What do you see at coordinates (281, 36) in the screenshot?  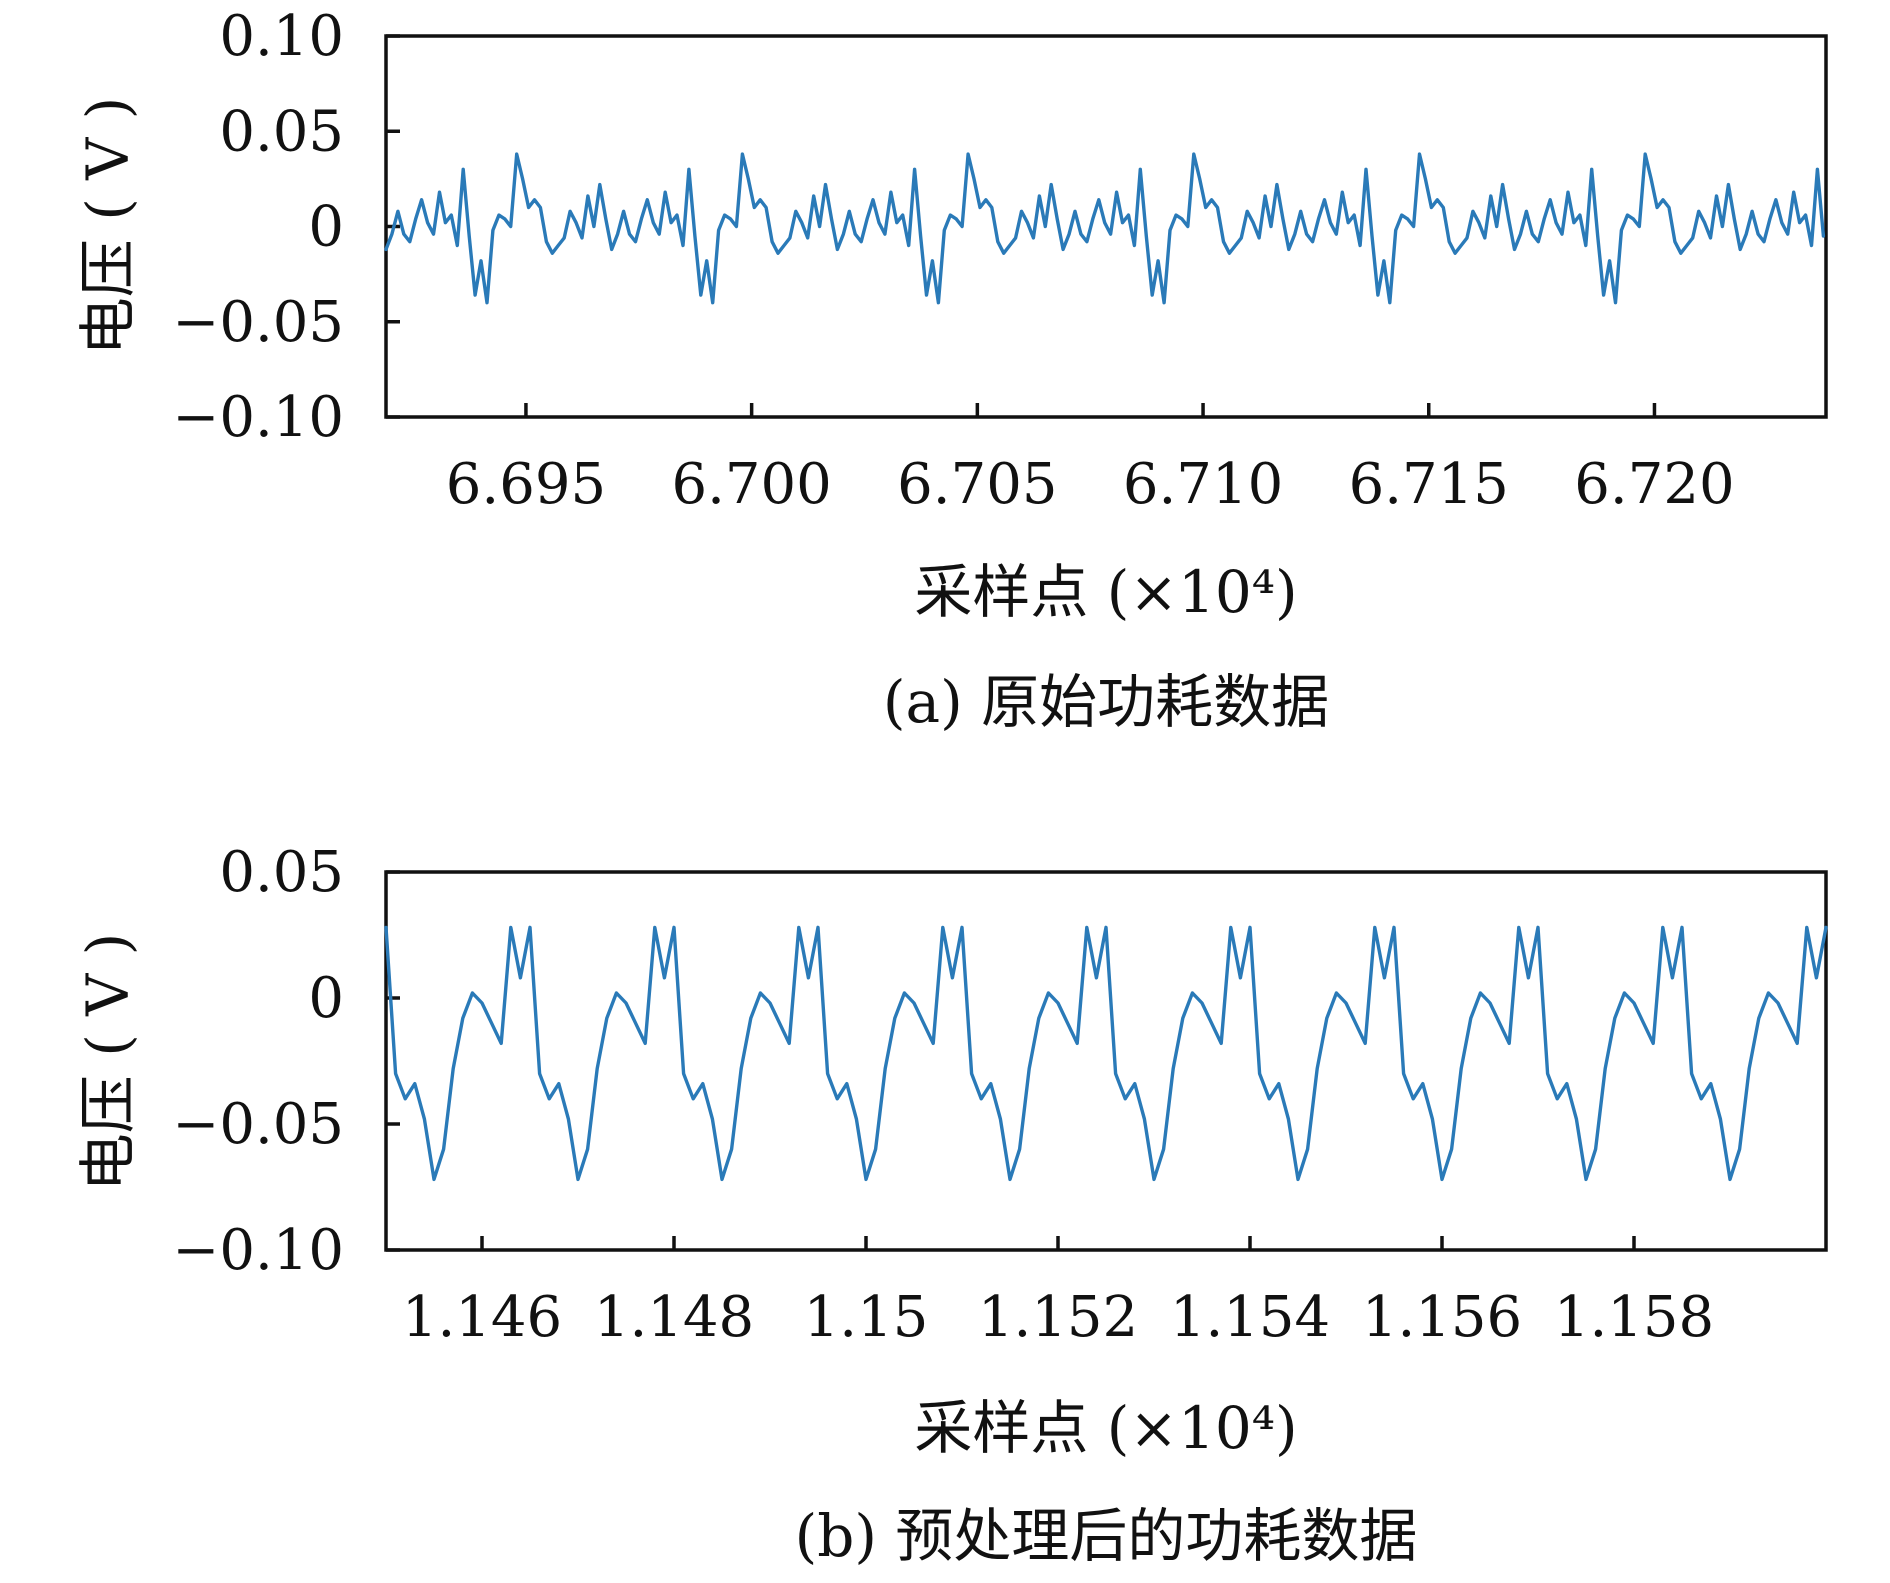 I see `y-tick-label-a-0: 0.10` at bounding box center [281, 36].